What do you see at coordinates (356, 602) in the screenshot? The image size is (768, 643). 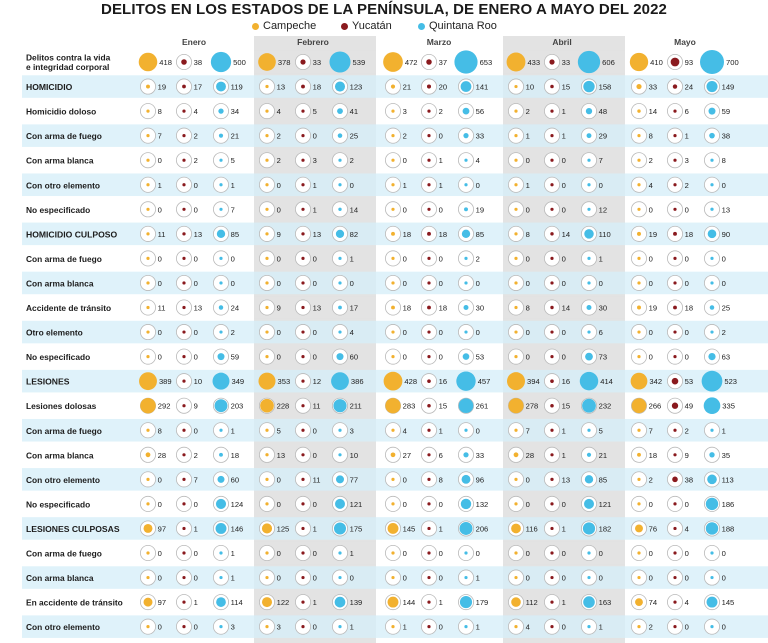 I see `value-label: 139` at bounding box center [356, 602].